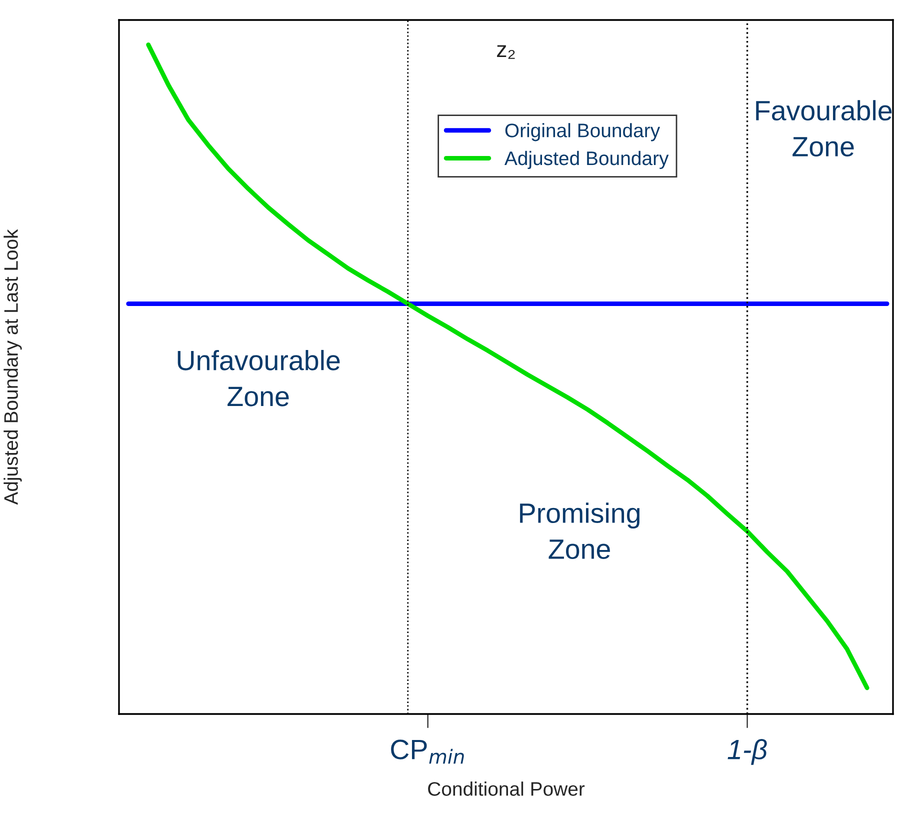 This screenshot has height=822, width=913. I want to click on legend-label: Adjusted Boundary, so click(586, 160).